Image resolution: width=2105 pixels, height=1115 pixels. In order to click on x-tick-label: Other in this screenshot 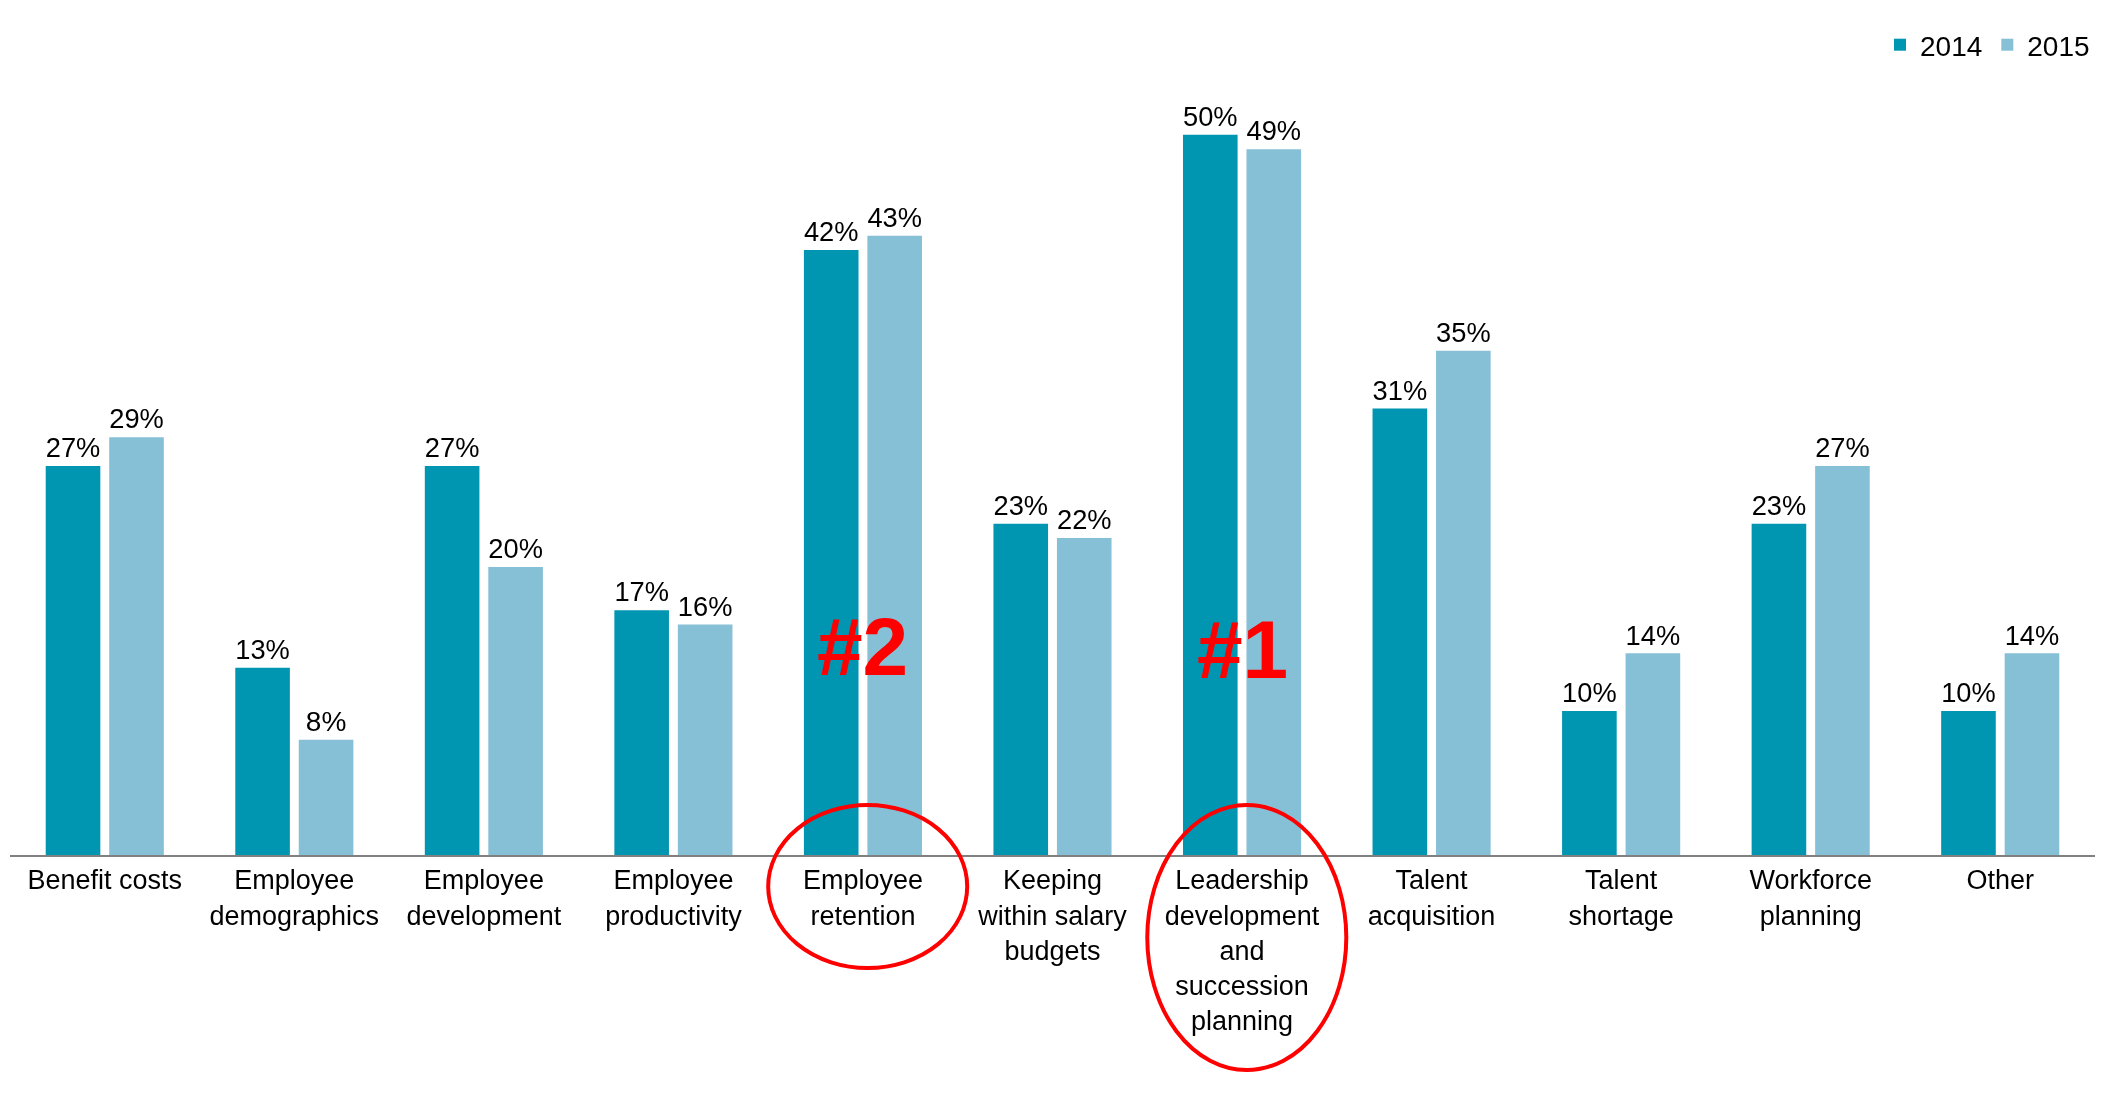, I will do `click(2000, 880)`.